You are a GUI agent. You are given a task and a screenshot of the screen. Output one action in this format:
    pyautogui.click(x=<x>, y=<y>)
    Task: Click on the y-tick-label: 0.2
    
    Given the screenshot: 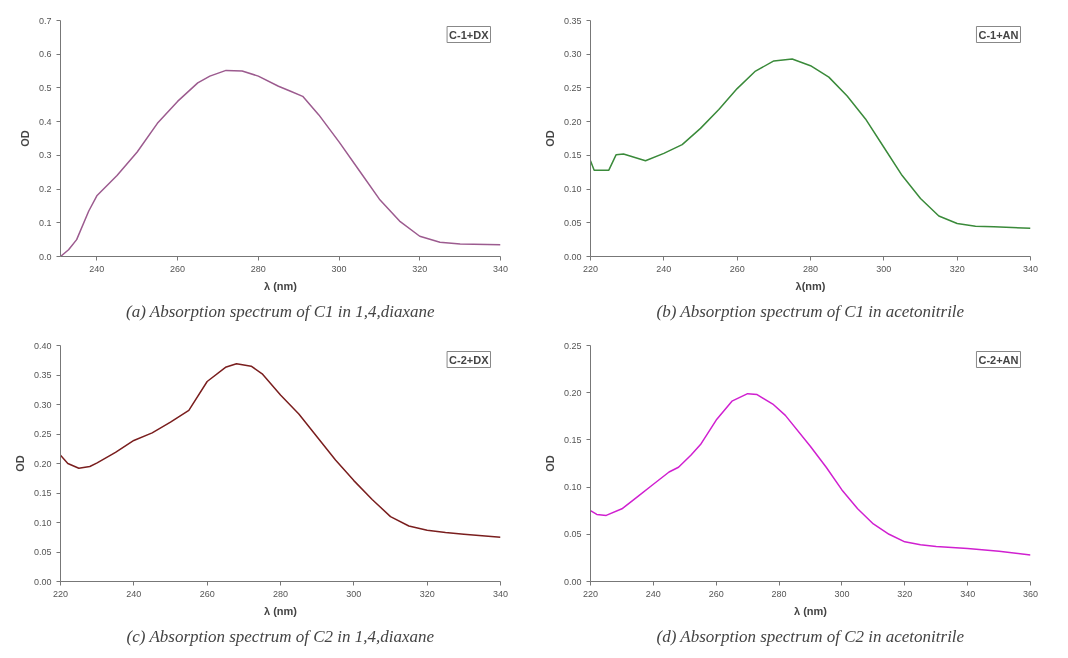 What is the action you would take?
    pyautogui.click(x=45, y=189)
    